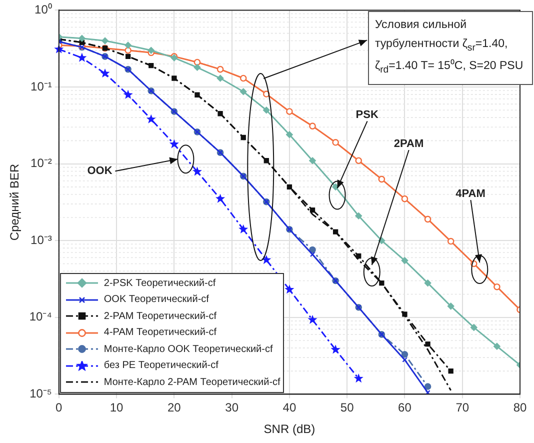 The image size is (534, 443). I want to click on y-tick-label: 10⁻², so click(41, 163).